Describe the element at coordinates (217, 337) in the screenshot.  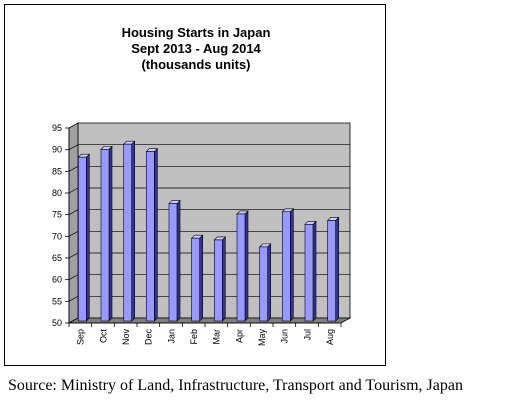
I see `x-tick-label: Mar` at that location.